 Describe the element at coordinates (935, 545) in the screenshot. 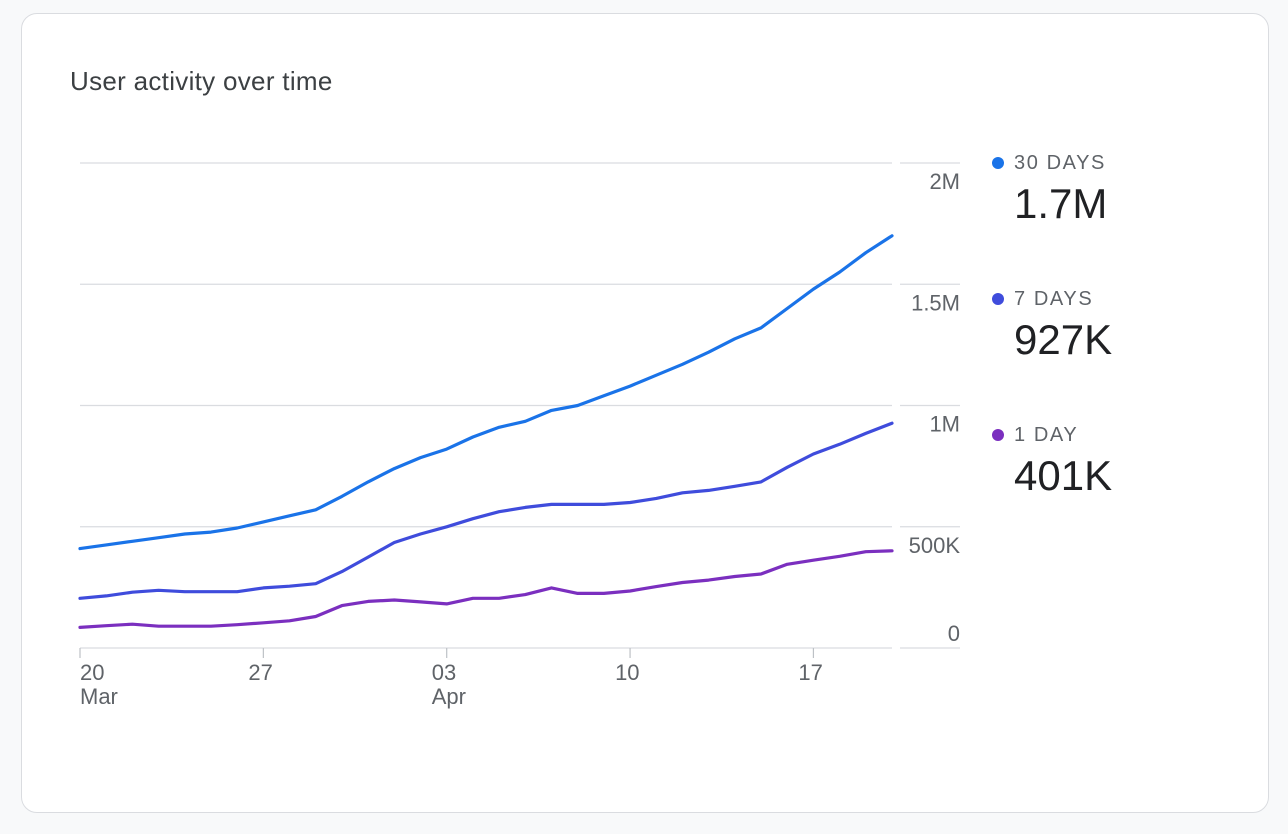

I see `y-tick-label: 500K` at that location.